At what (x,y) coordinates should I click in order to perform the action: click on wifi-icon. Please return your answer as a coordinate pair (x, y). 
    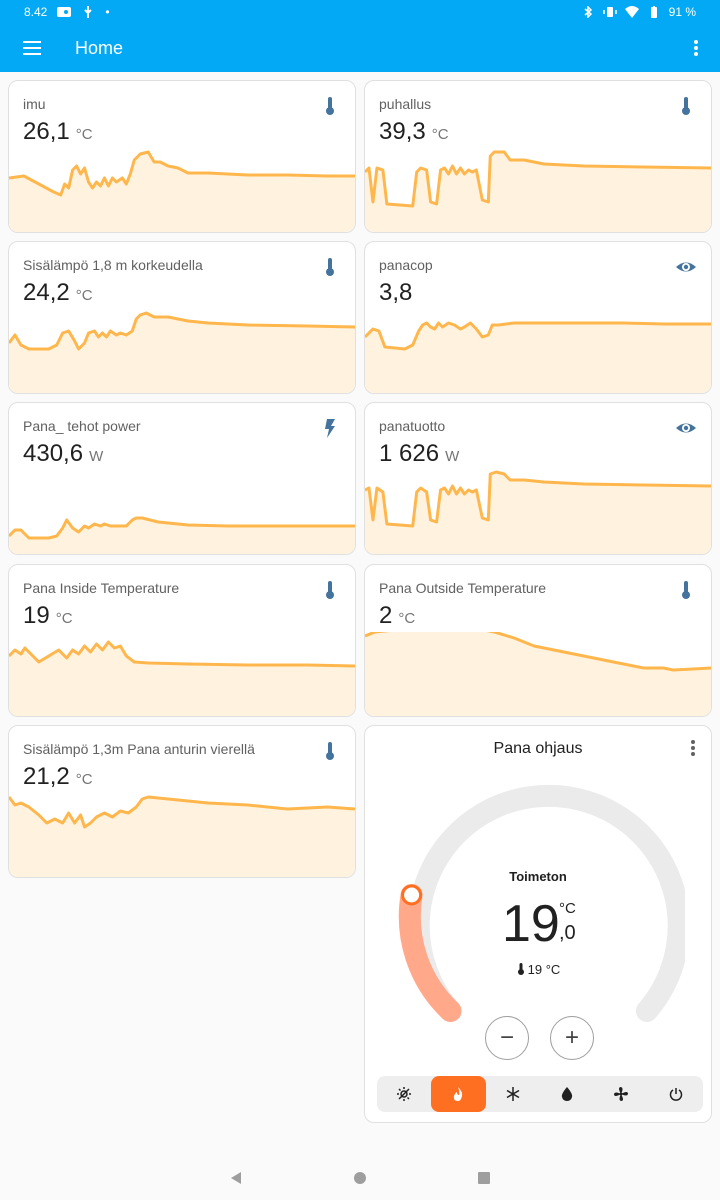
    Looking at the image, I should click on (631, 12).